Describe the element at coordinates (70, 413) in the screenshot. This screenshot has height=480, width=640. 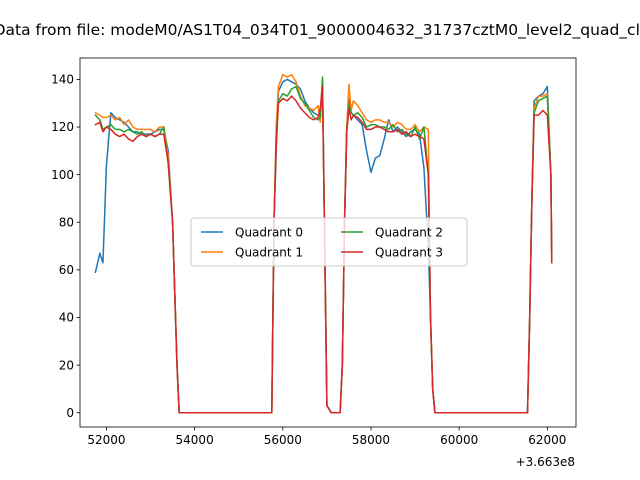
I see `y-tick-label: 0` at that location.